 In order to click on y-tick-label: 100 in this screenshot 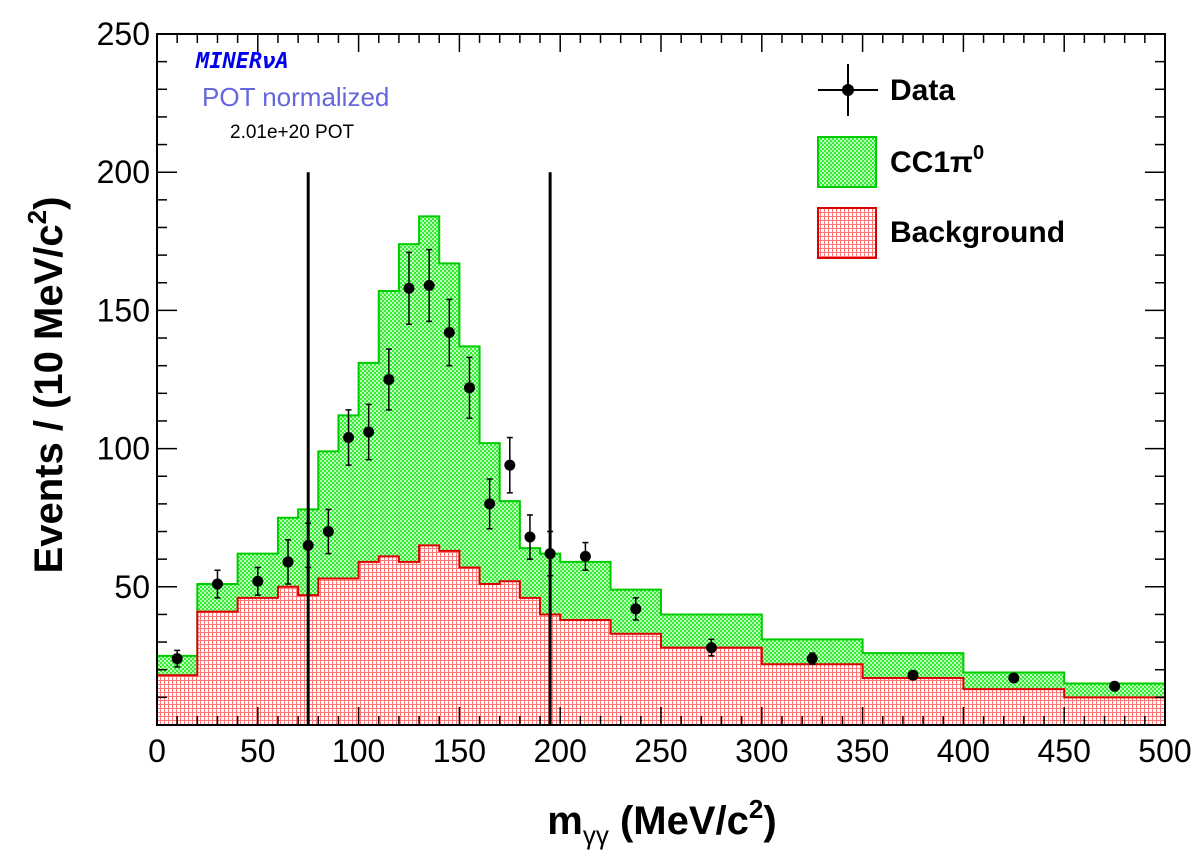, I will do `click(123, 449)`.